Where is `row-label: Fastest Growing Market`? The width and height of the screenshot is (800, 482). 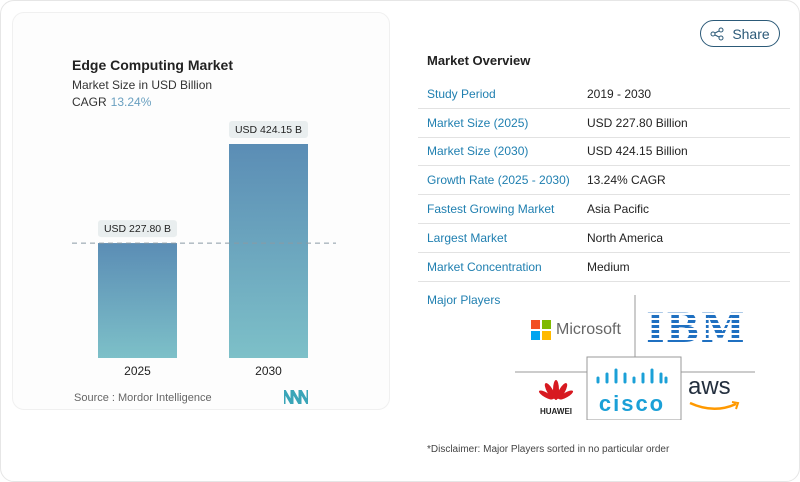
row-label: Fastest Growing Market is located at coordinates (491, 209).